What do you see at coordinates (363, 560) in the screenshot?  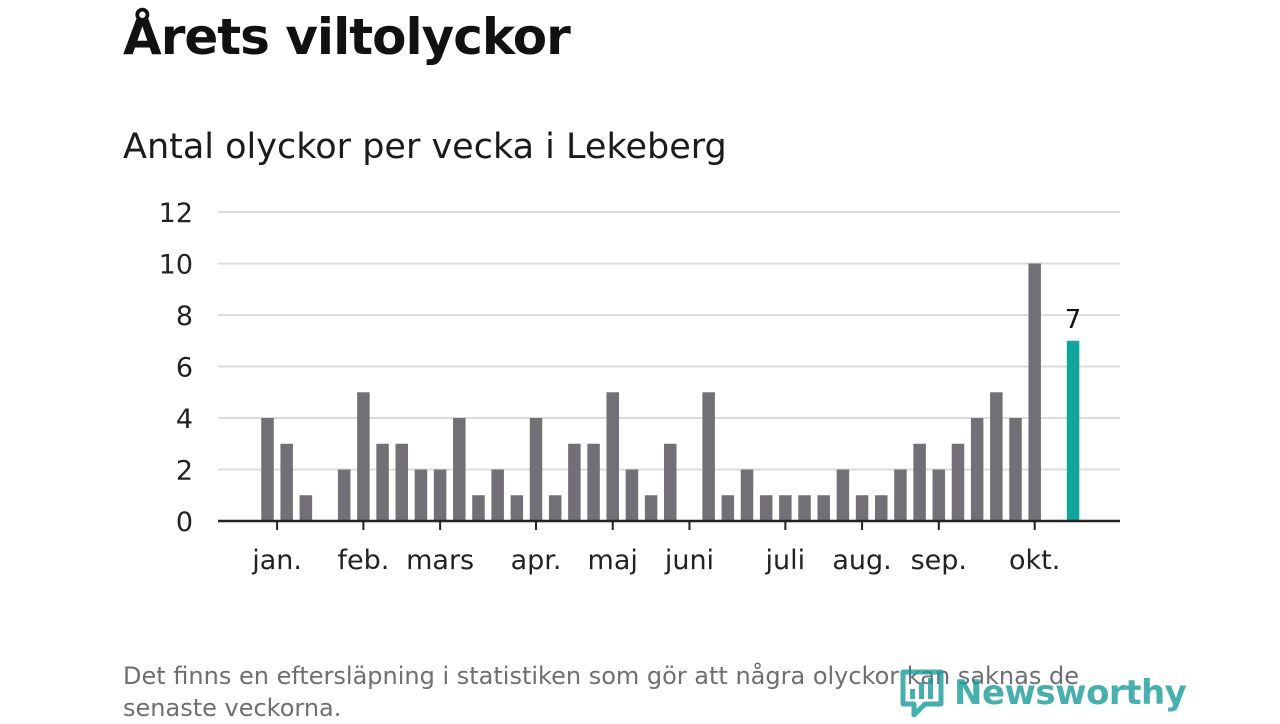 I see `x-tick-label: feb.` at bounding box center [363, 560].